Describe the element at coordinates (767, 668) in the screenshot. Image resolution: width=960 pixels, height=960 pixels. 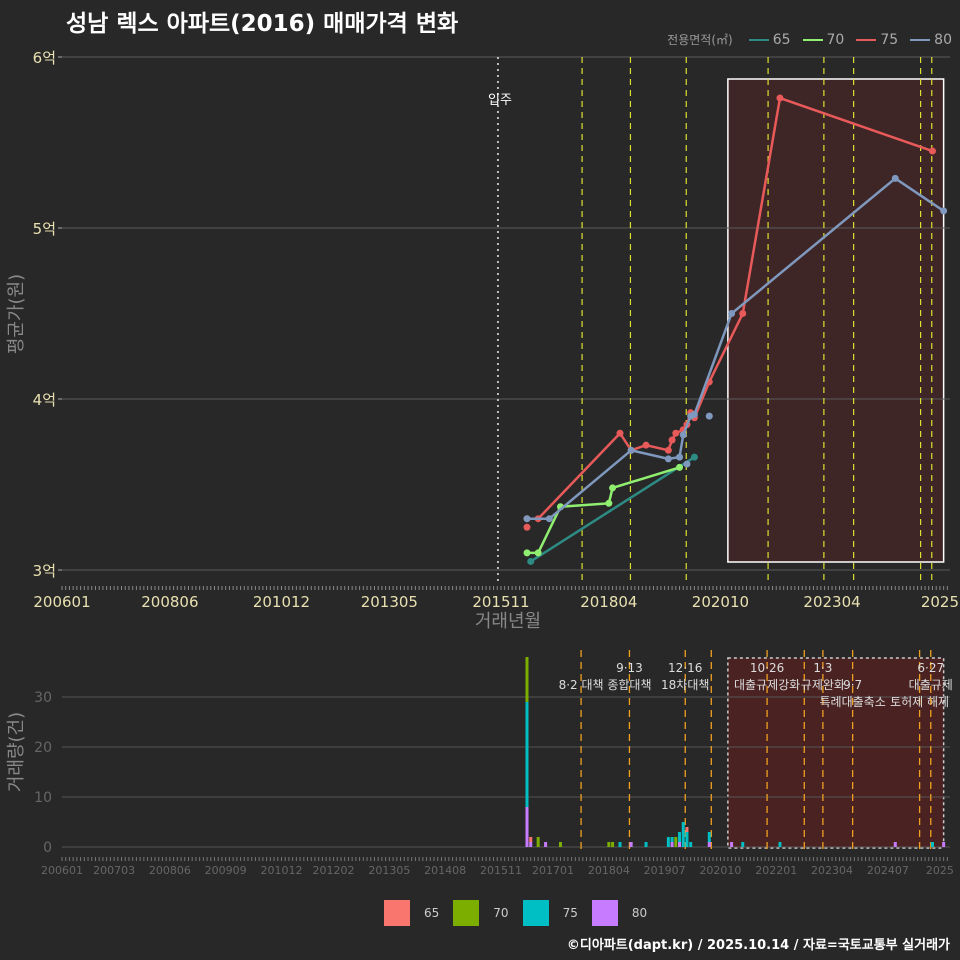
I see `event-label: 10·26` at that location.